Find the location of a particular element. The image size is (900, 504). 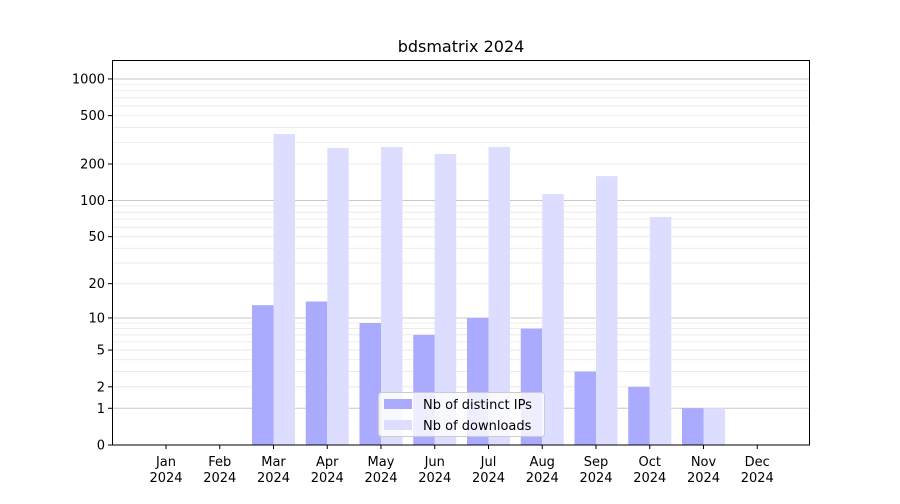

y-tick-label: 1000 is located at coordinates (88, 79).